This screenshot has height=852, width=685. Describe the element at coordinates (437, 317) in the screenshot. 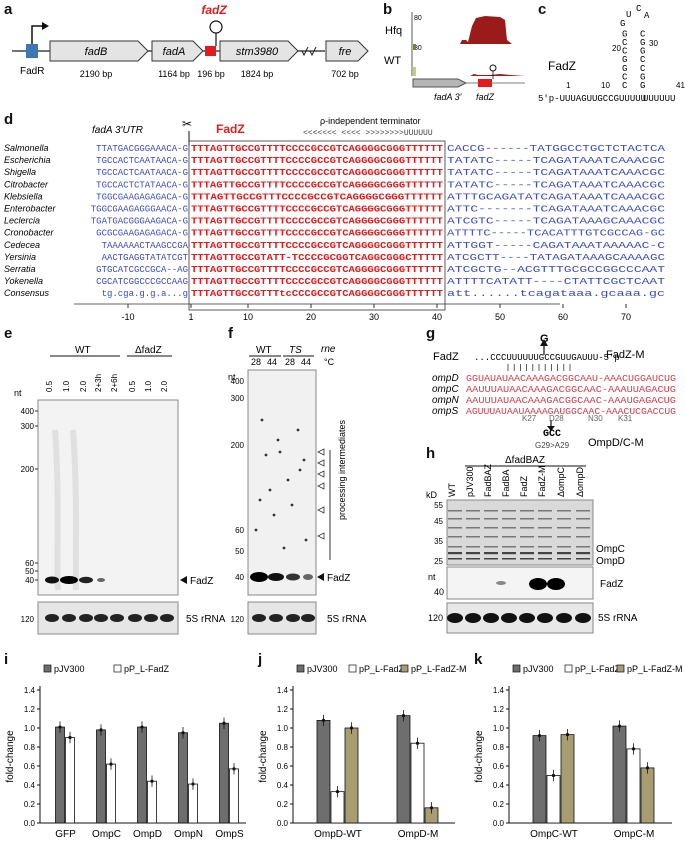

I see `alignment-tick: 40` at that location.